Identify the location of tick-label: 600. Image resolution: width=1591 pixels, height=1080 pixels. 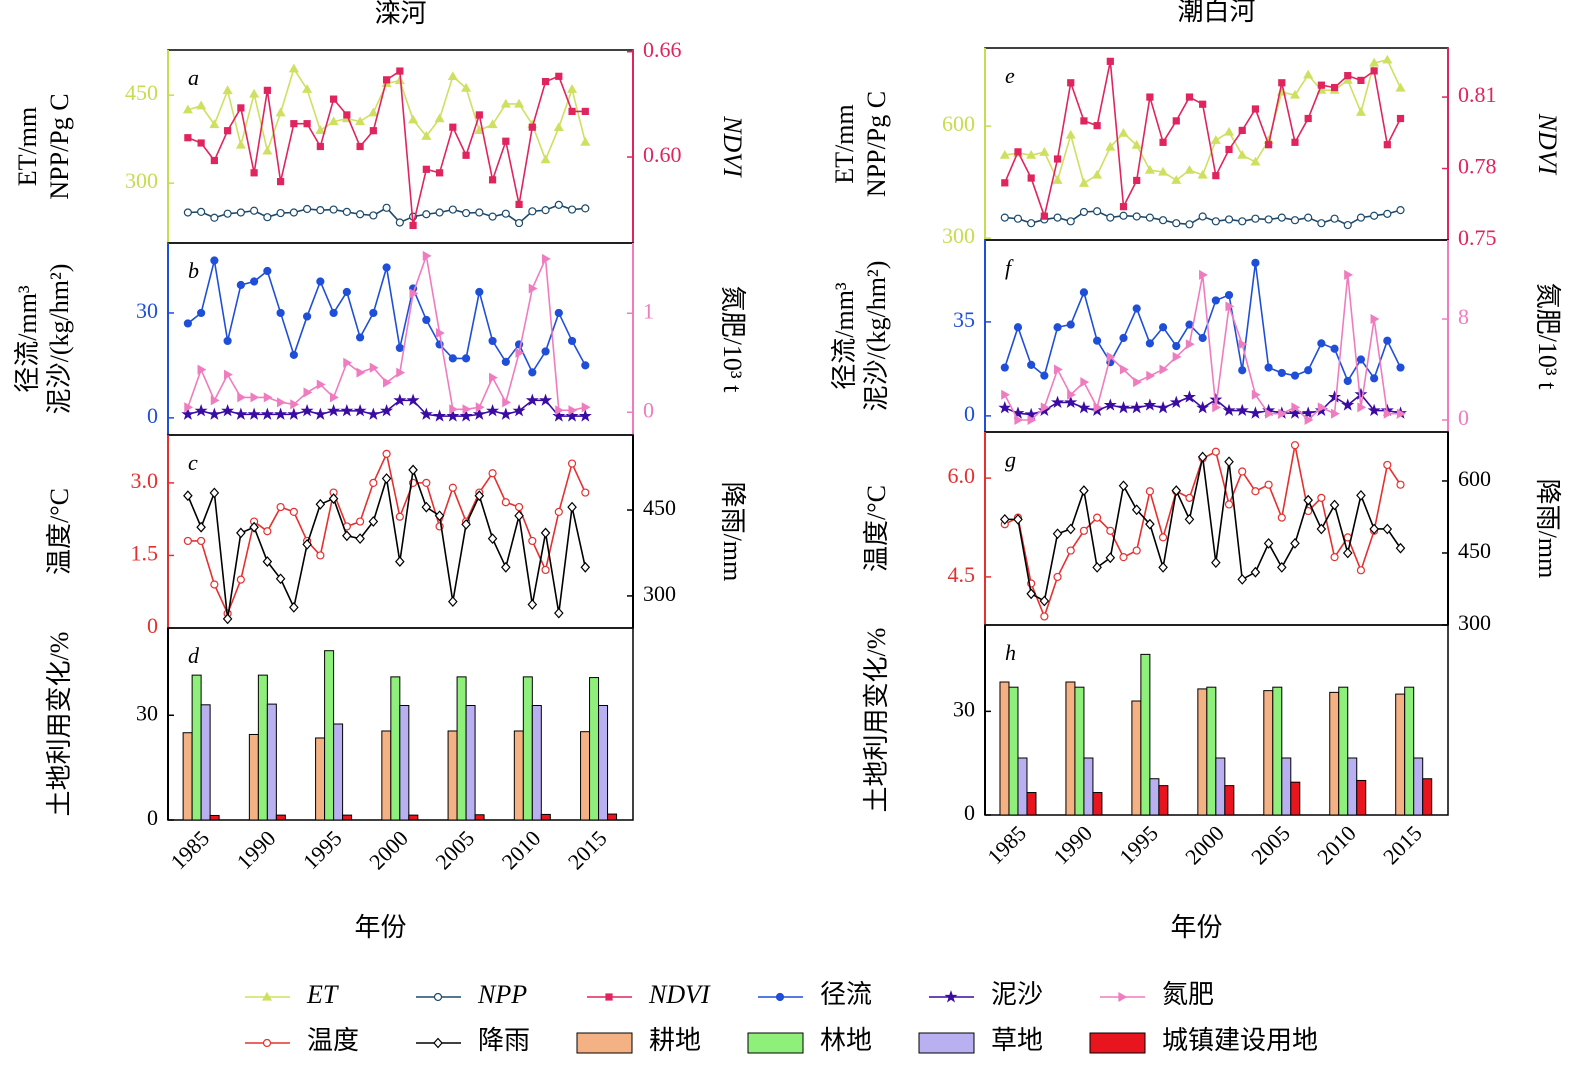
(958, 123).